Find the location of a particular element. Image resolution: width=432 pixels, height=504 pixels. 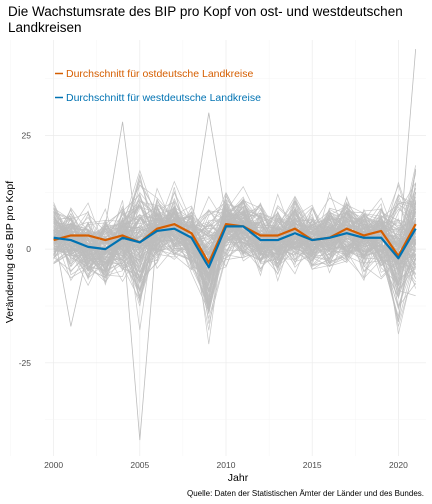

x-tick-label: 2010 is located at coordinates (226, 465).